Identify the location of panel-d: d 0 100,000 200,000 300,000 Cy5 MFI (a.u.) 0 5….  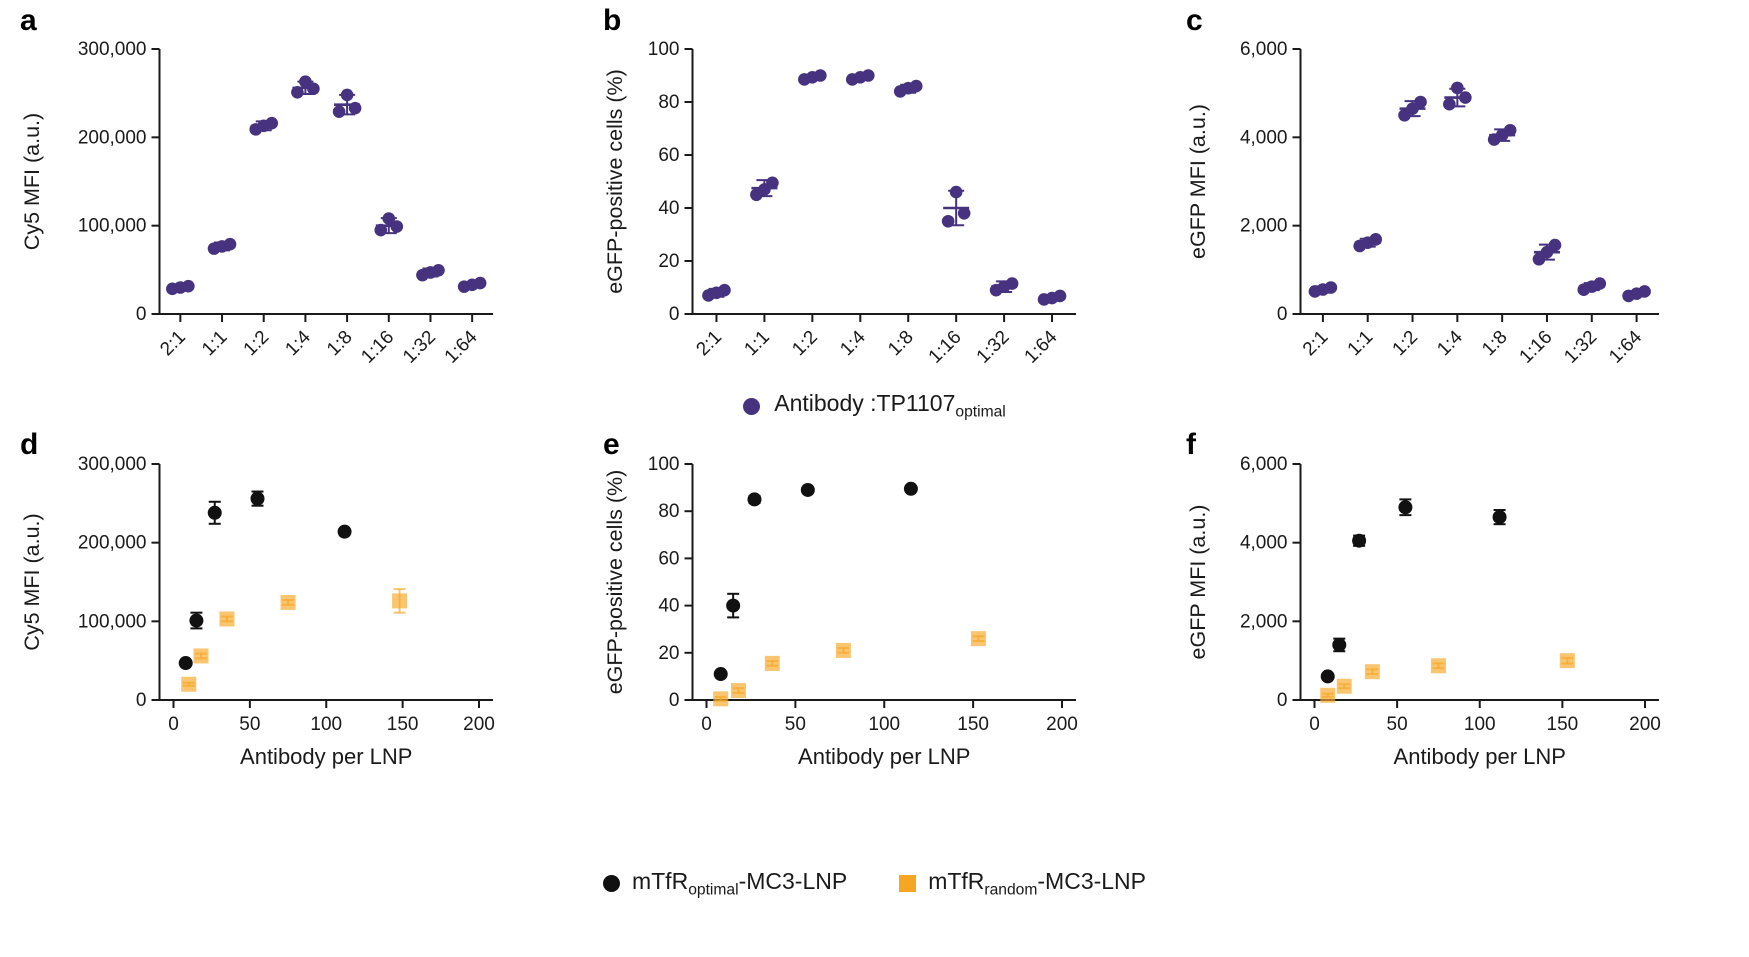
(291, 600).